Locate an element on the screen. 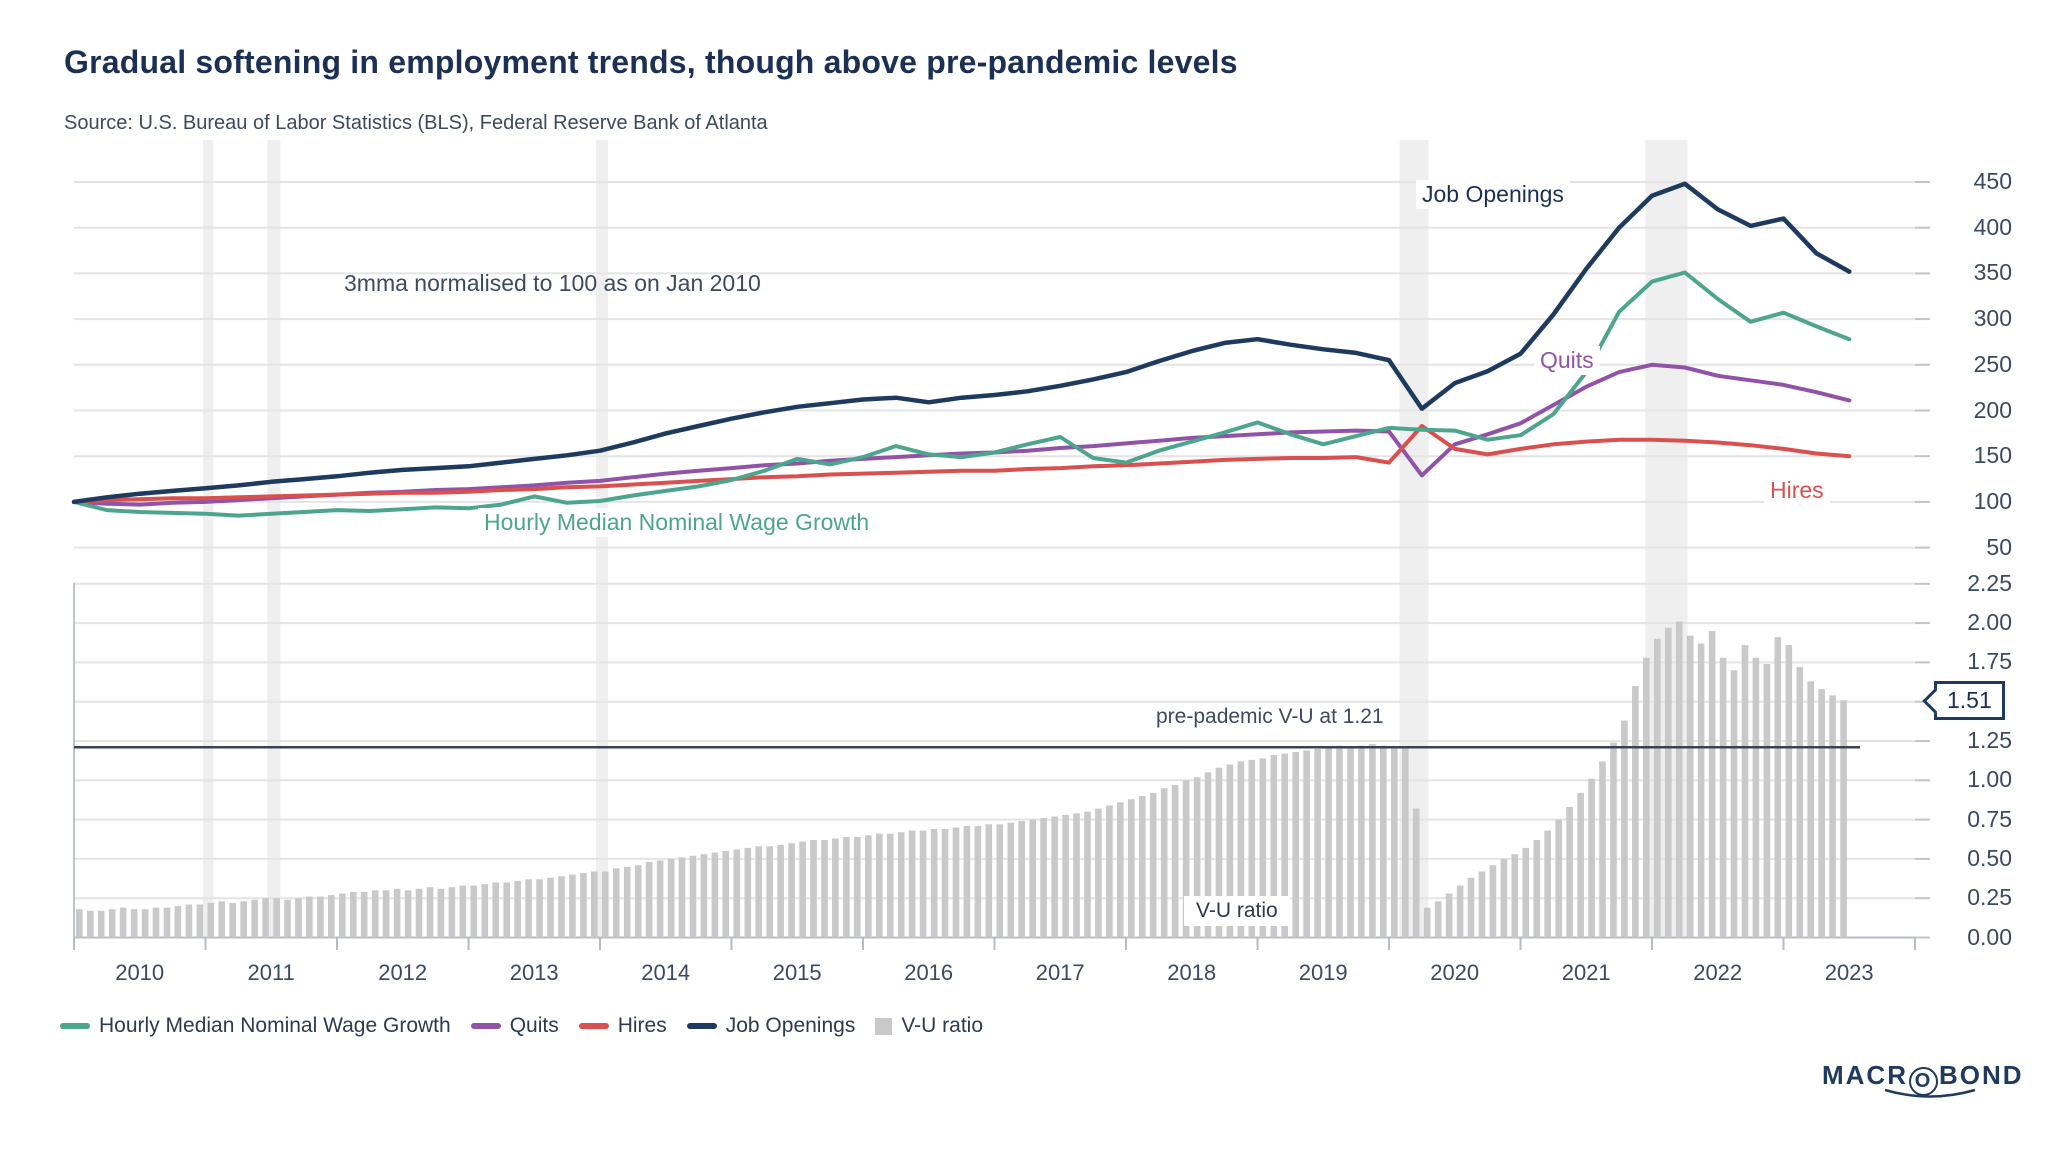 The image size is (2048, 1152). axis-tick-label: 2012 is located at coordinates (403, 972).